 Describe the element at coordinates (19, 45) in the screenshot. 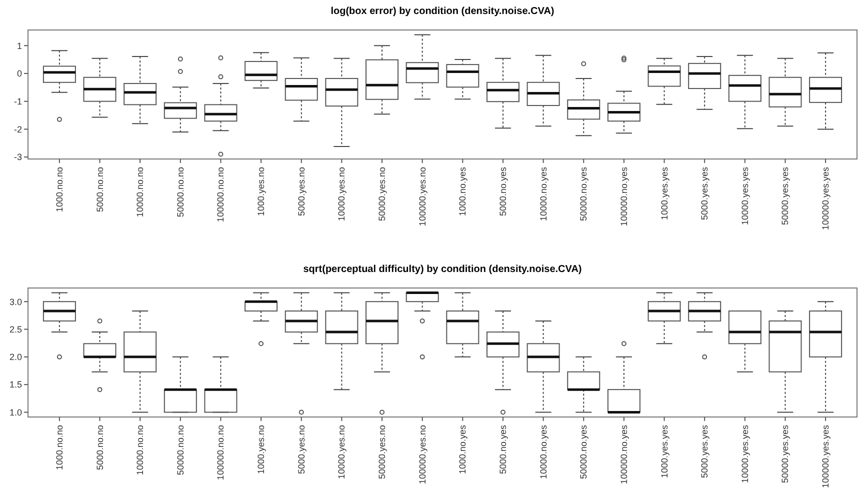

I see `y-tick-label: 1` at that location.